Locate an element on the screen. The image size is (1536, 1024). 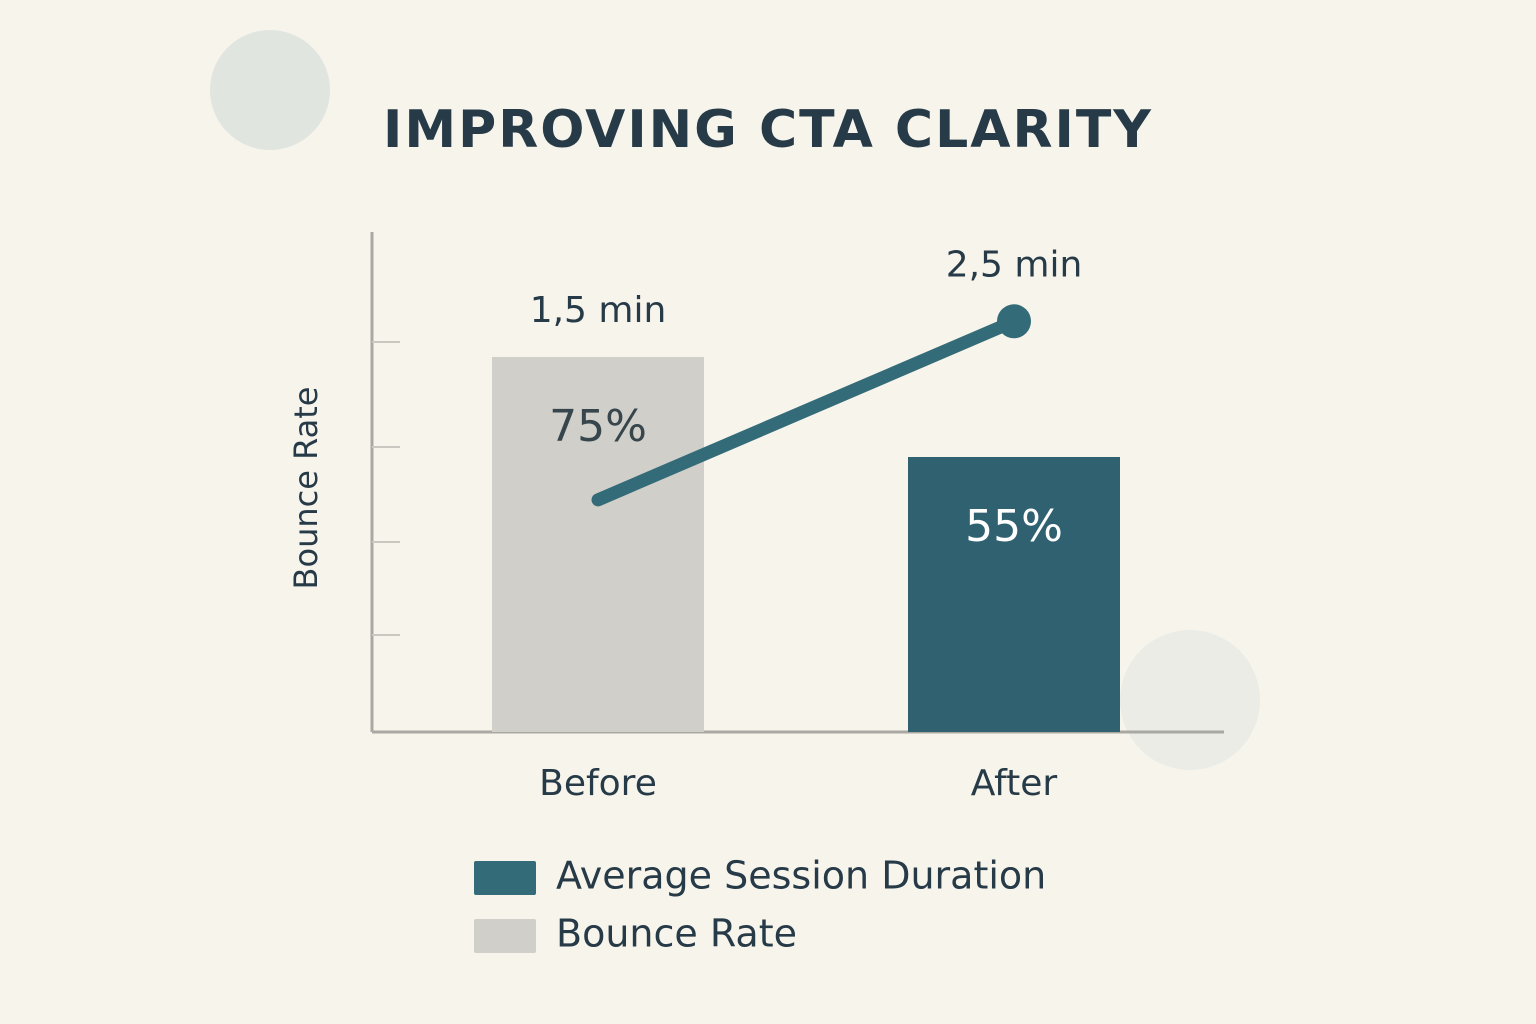
data-label: 55% is located at coordinates (1014, 526).